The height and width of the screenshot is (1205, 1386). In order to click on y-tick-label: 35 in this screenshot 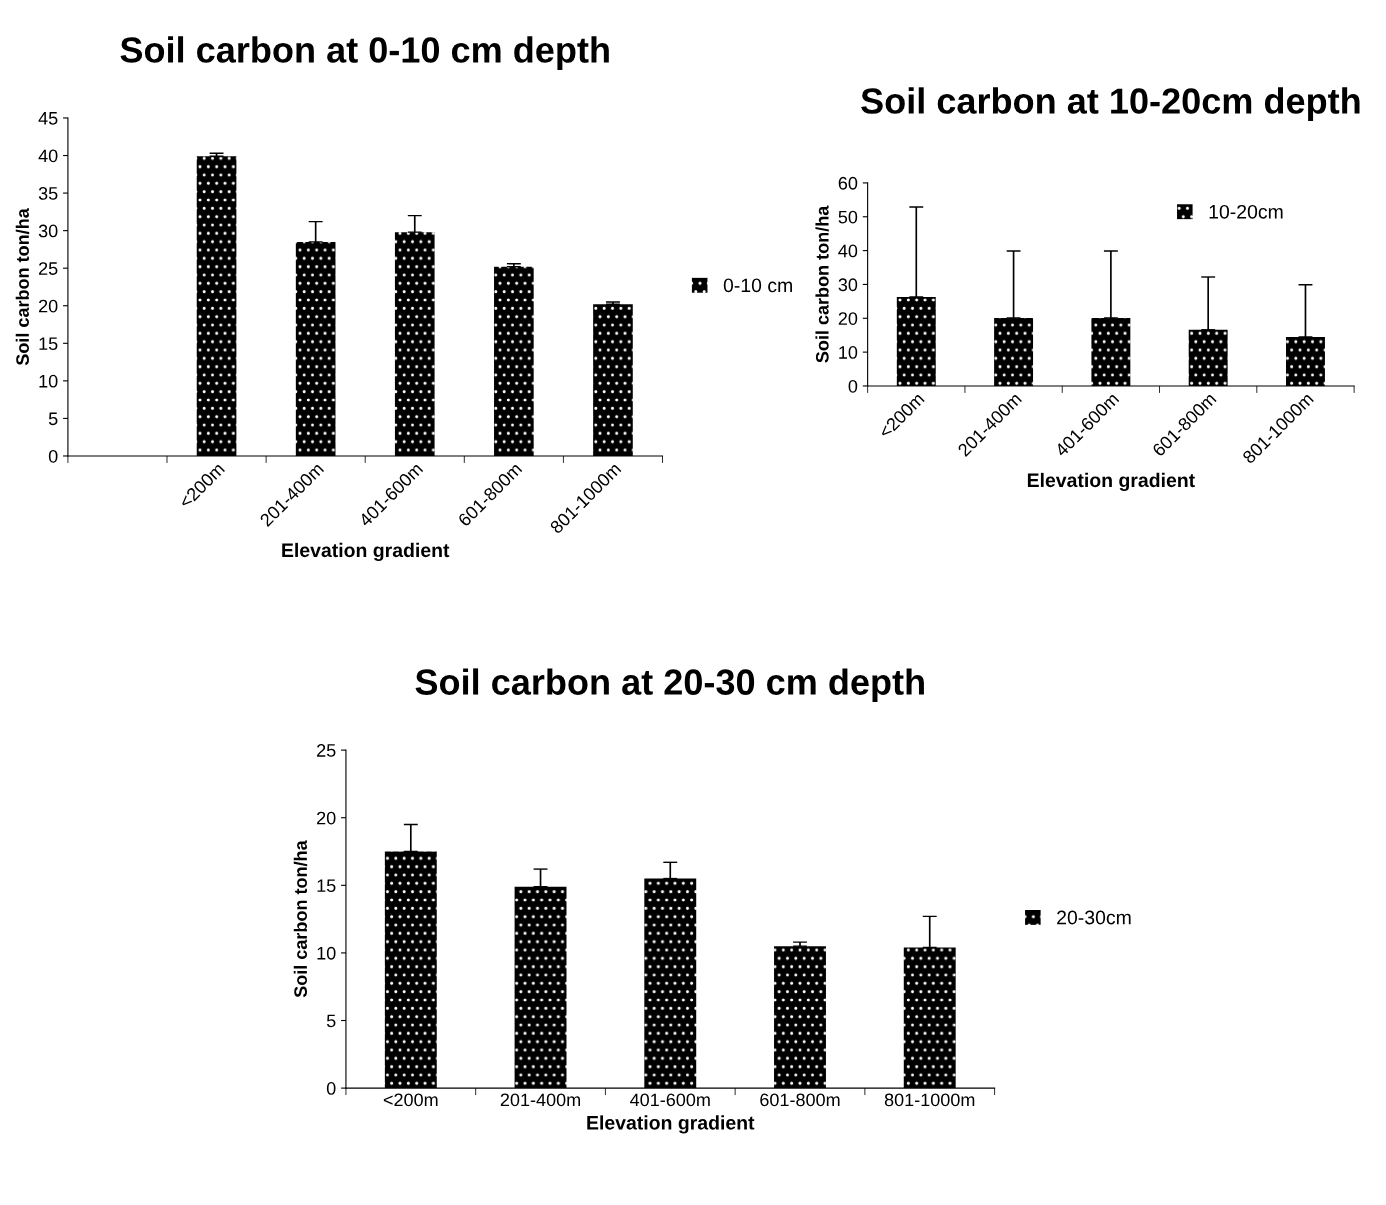, I will do `click(48, 193)`.